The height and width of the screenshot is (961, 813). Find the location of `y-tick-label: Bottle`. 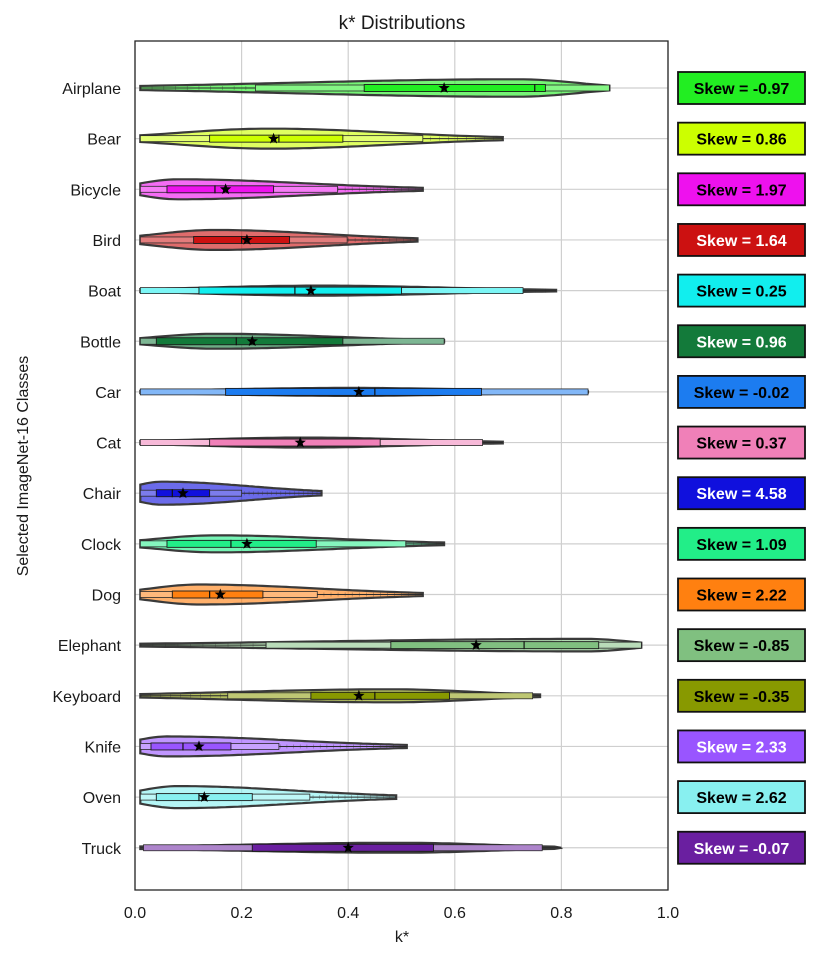

y-tick-label: Bottle is located at coordinates (100, 342).